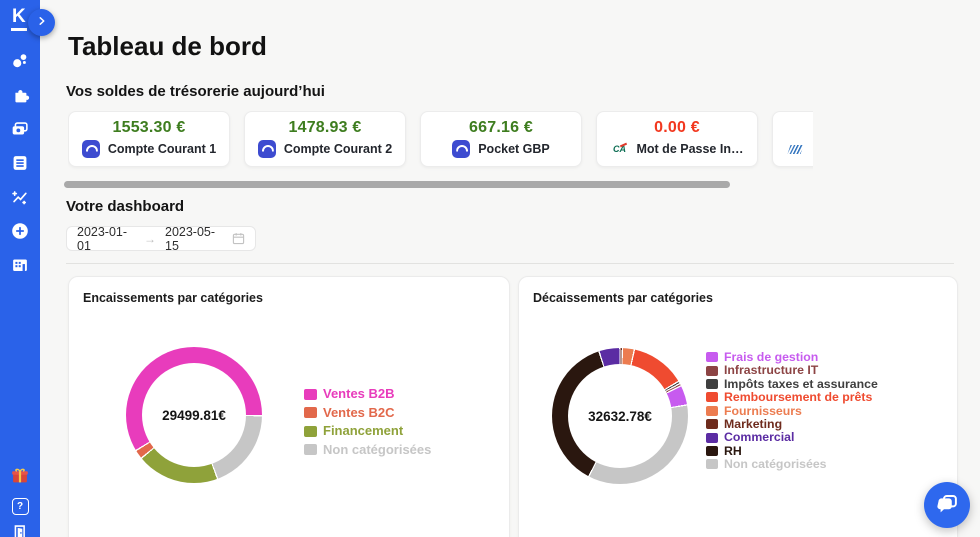 The image size is (980, 537). What do you see at coordinates (623, 298) in the screenshot?
I see `chart-title: Décaissements par catégories` at bounding box center [623, 298].